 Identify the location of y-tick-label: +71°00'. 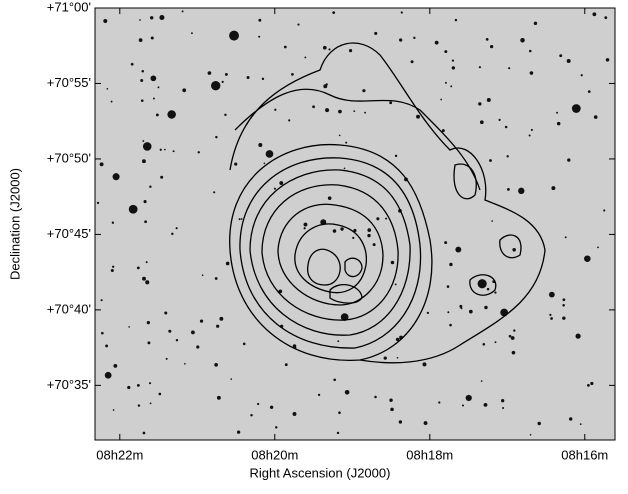
(69, 7).